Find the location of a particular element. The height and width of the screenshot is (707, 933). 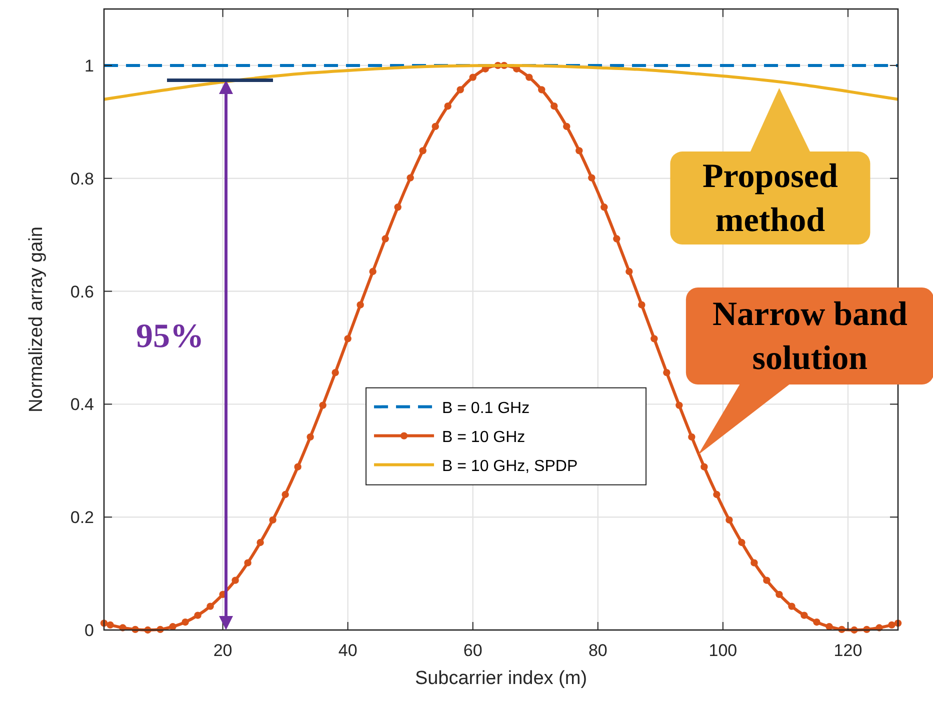

x-tick-label: 100 is located at coordinates (723, 650).